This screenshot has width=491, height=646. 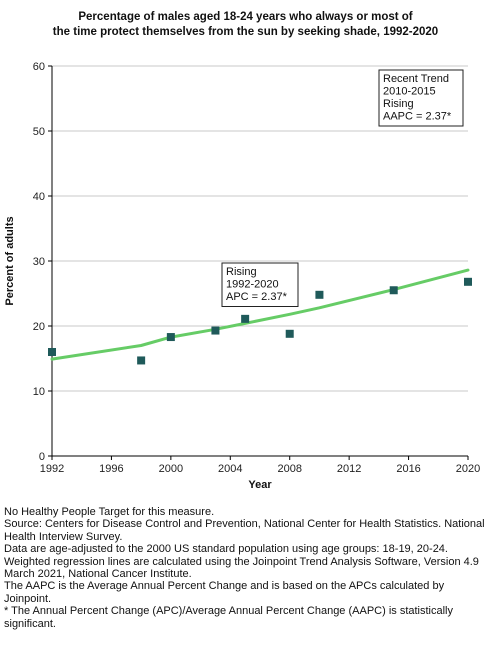 I want to click on x-tick-label-3: 2004, so click(x=230, y=469).